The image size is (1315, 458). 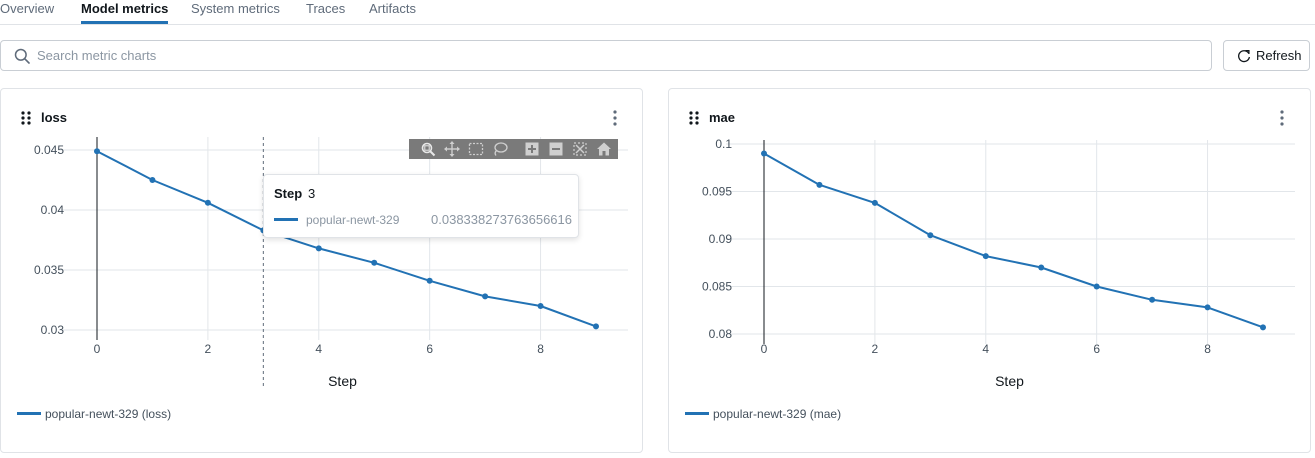 What do you see at coordinates (777, 414) in the screenshot?
I see `legend-label: popular-newt-329 (mae)` at bounding box center [777, 414].